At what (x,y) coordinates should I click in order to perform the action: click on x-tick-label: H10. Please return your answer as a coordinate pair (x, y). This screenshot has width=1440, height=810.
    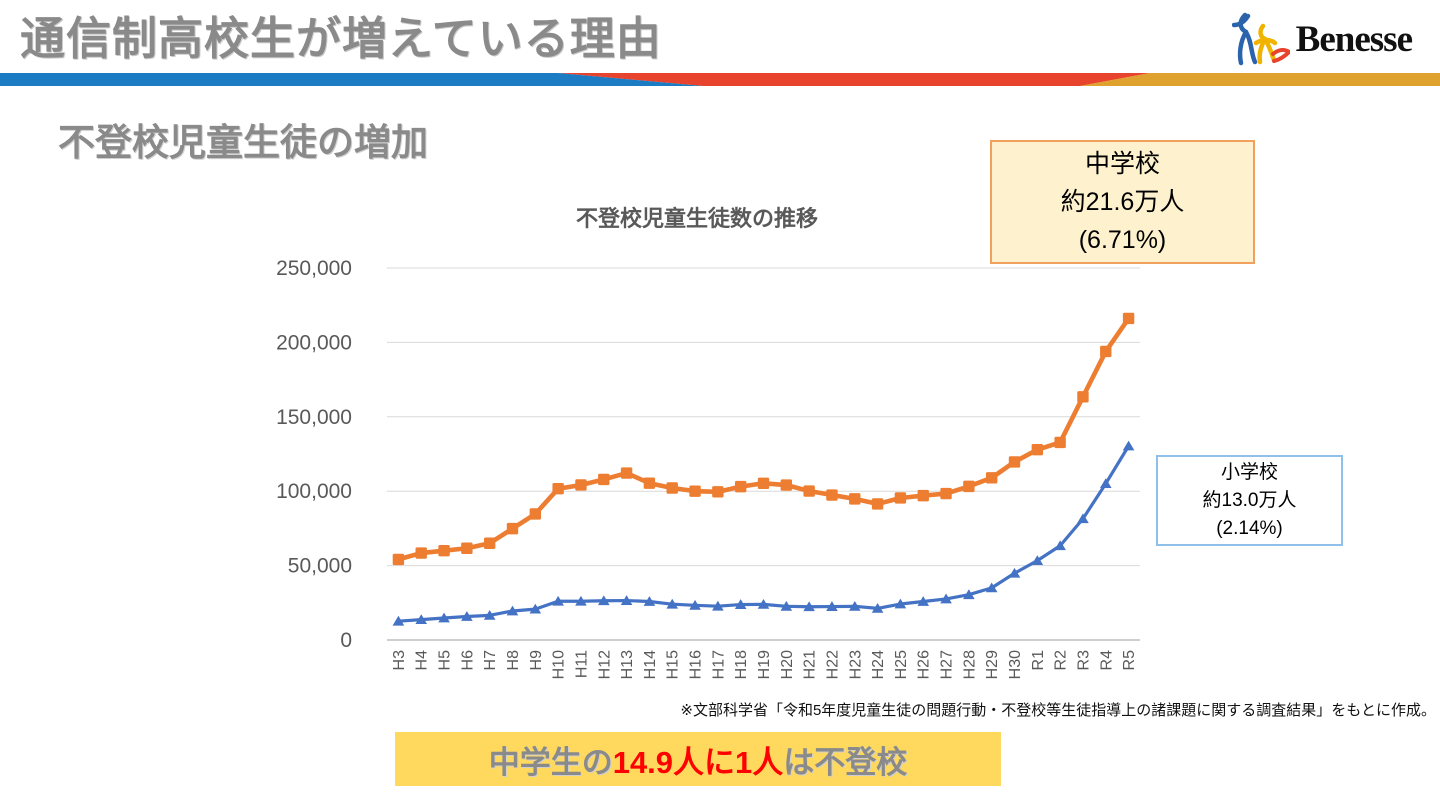
    Looking at the image, I should click on (559, 664).